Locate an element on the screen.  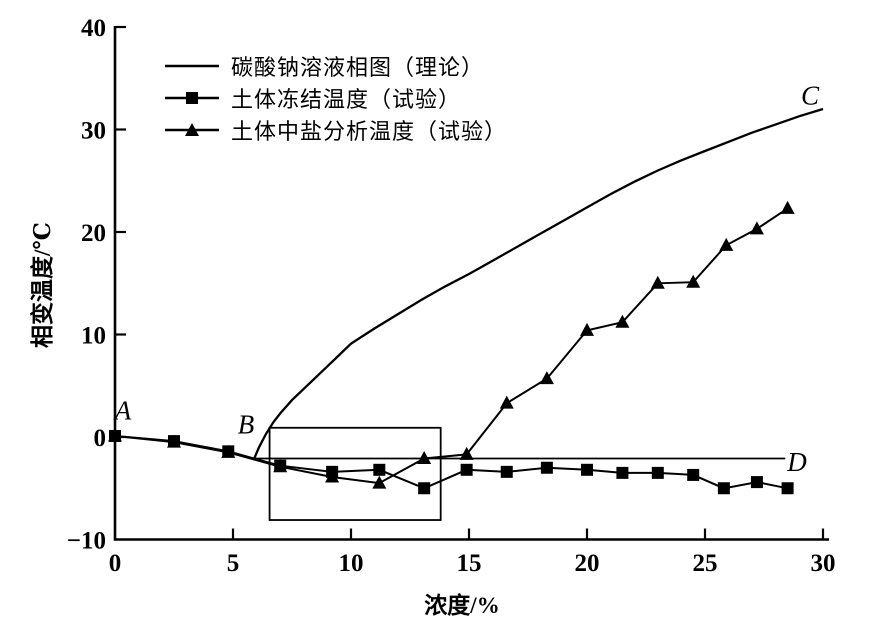
line-sample-icon is located at coordinates (192, 66).